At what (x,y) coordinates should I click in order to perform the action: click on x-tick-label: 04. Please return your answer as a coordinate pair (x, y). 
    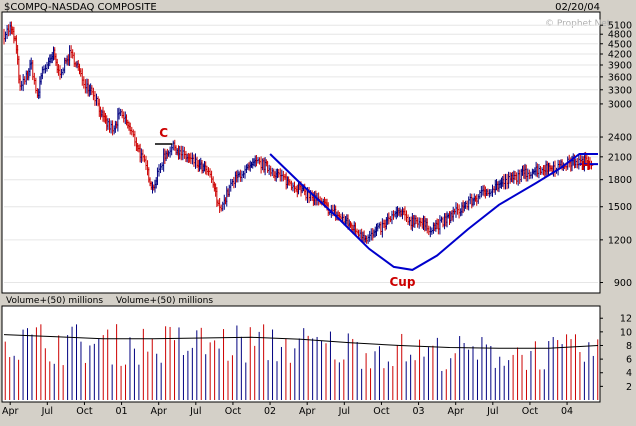
    Looking at the image, I should click on (567, 411).